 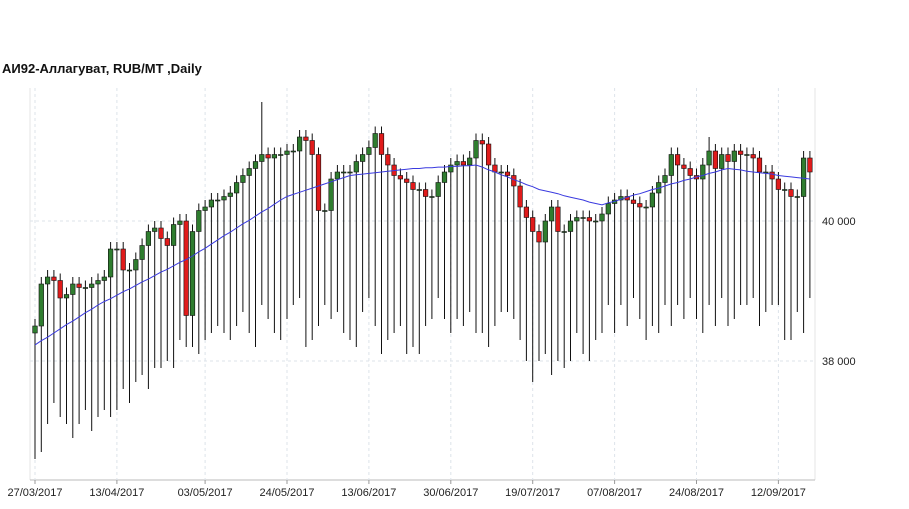 I want to click on chart-title: АИ92-Аллагуват, RUB/MT ,Daily, so click(x=102, y=68).